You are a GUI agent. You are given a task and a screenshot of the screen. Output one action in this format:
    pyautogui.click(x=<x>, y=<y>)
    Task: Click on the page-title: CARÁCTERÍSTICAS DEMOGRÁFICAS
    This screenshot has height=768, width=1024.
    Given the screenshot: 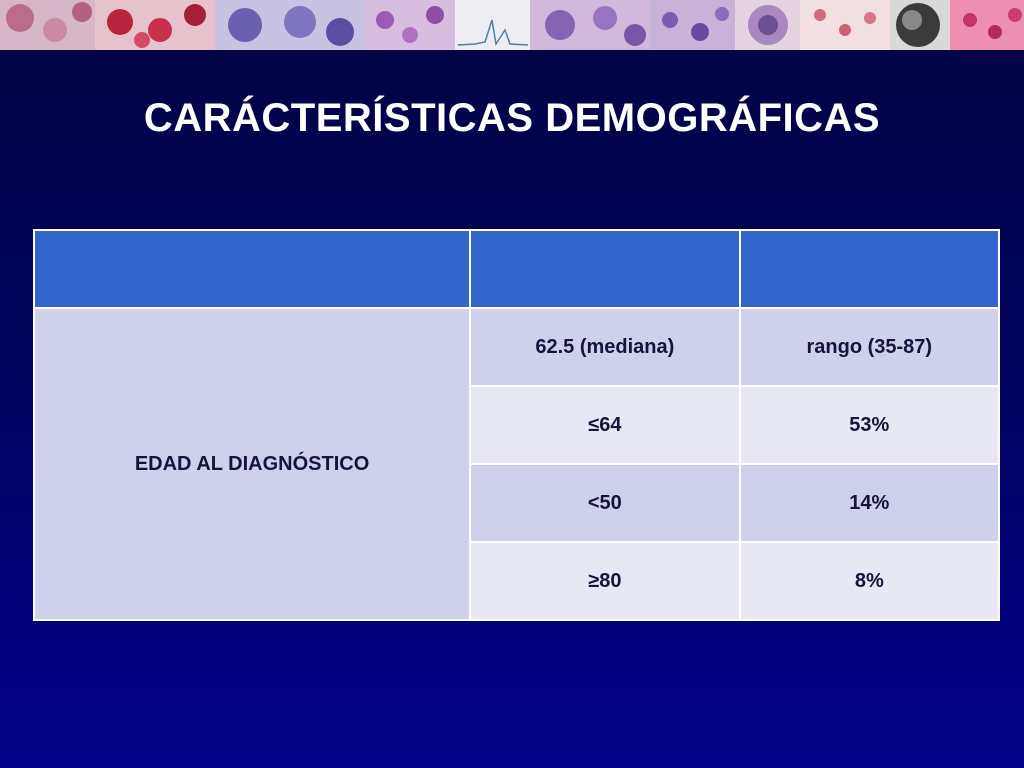 What is the action you would take?
    pyautogui.click(x=512, y=118)
    